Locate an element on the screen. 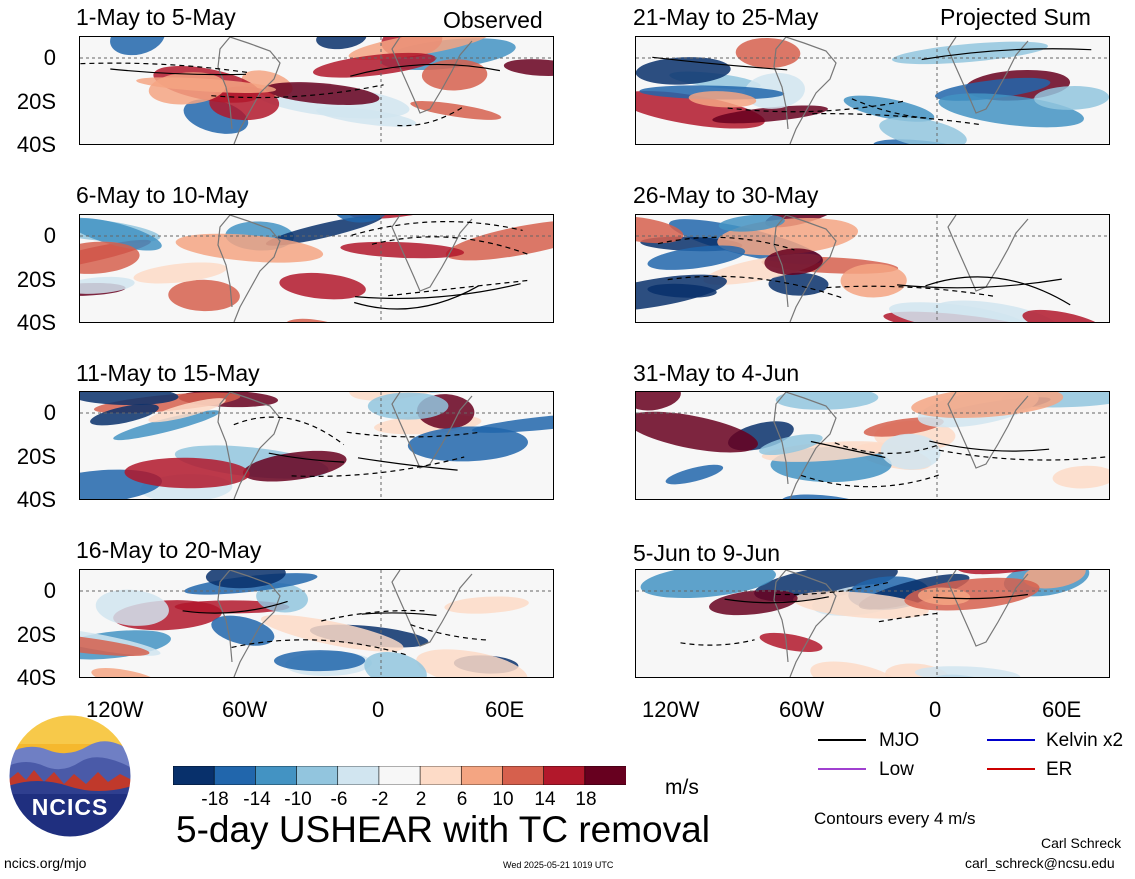 This screenshot has height=879, width=1135. panel-title-5: 21-May to 25-May is located at coordinates (726, 17).